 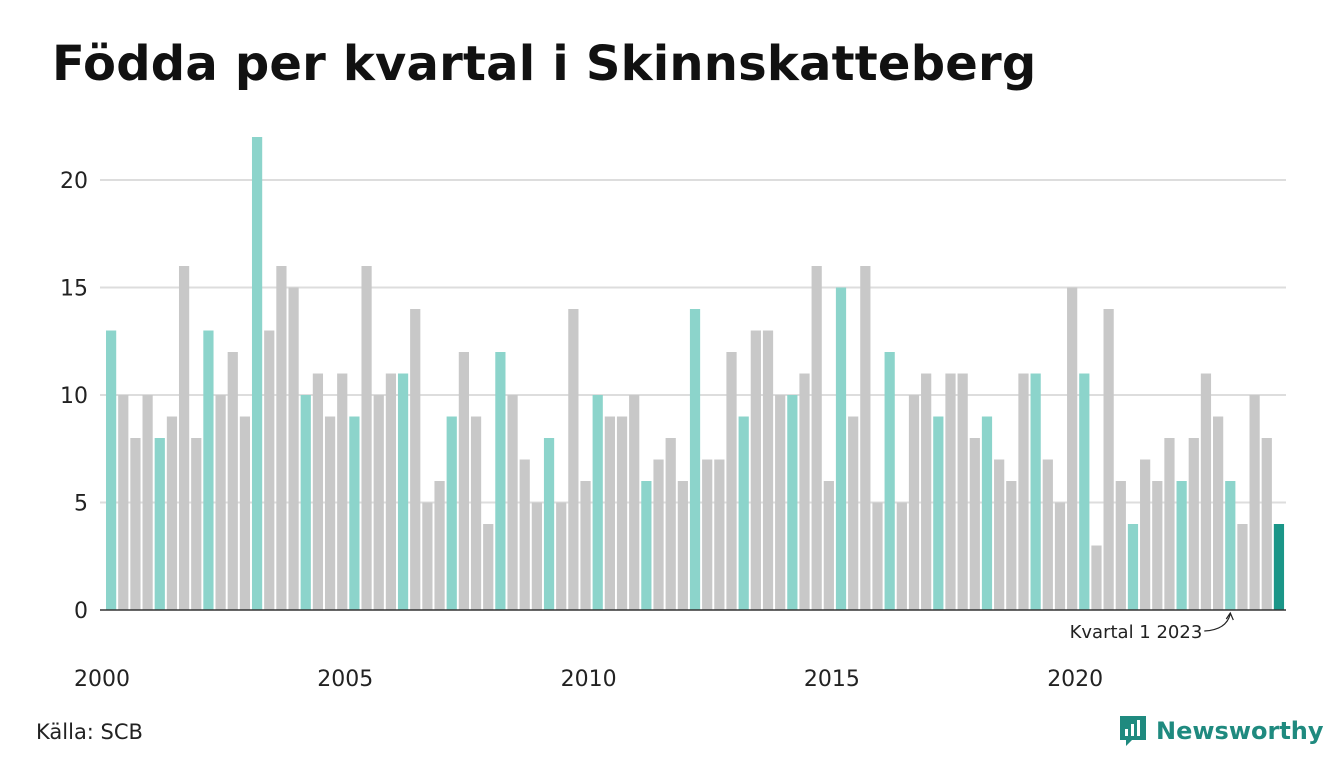 I want to click on y-tick-label: 5, so click(x=81, y=504).